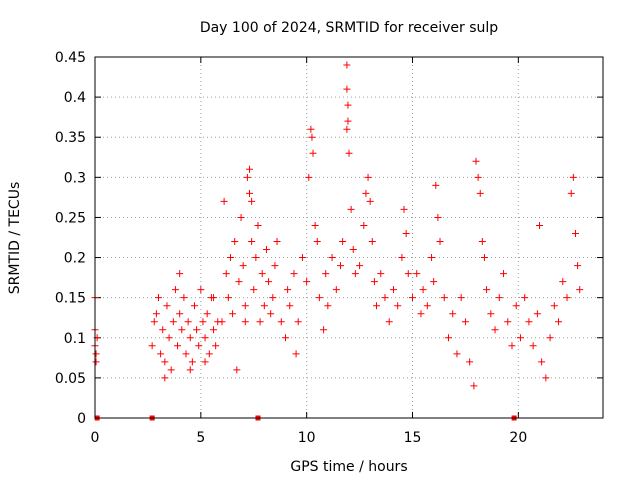  What do you see at coordinates (348, 467) in the screenshot?
I see `x-axis-label: GPS time / hours` at bounding box center [348, 467].